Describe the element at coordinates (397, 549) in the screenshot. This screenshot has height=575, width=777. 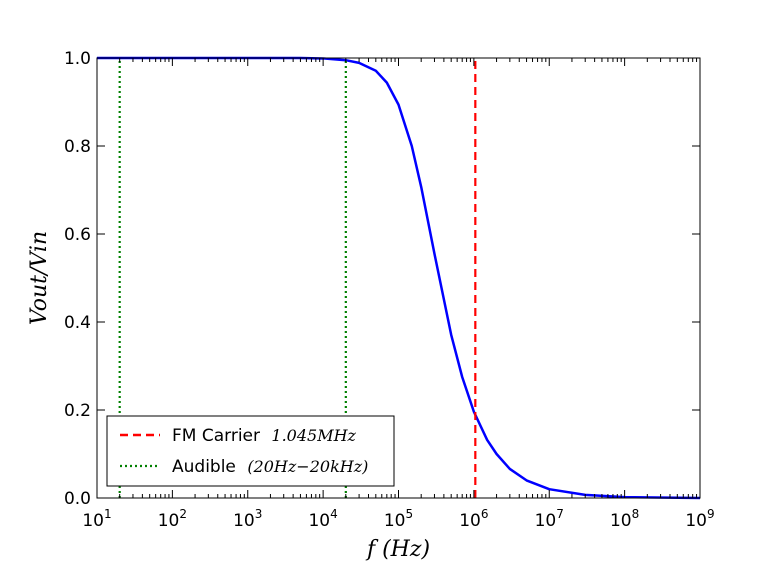
I see `x-axis-label: f (Hz)` at that location.